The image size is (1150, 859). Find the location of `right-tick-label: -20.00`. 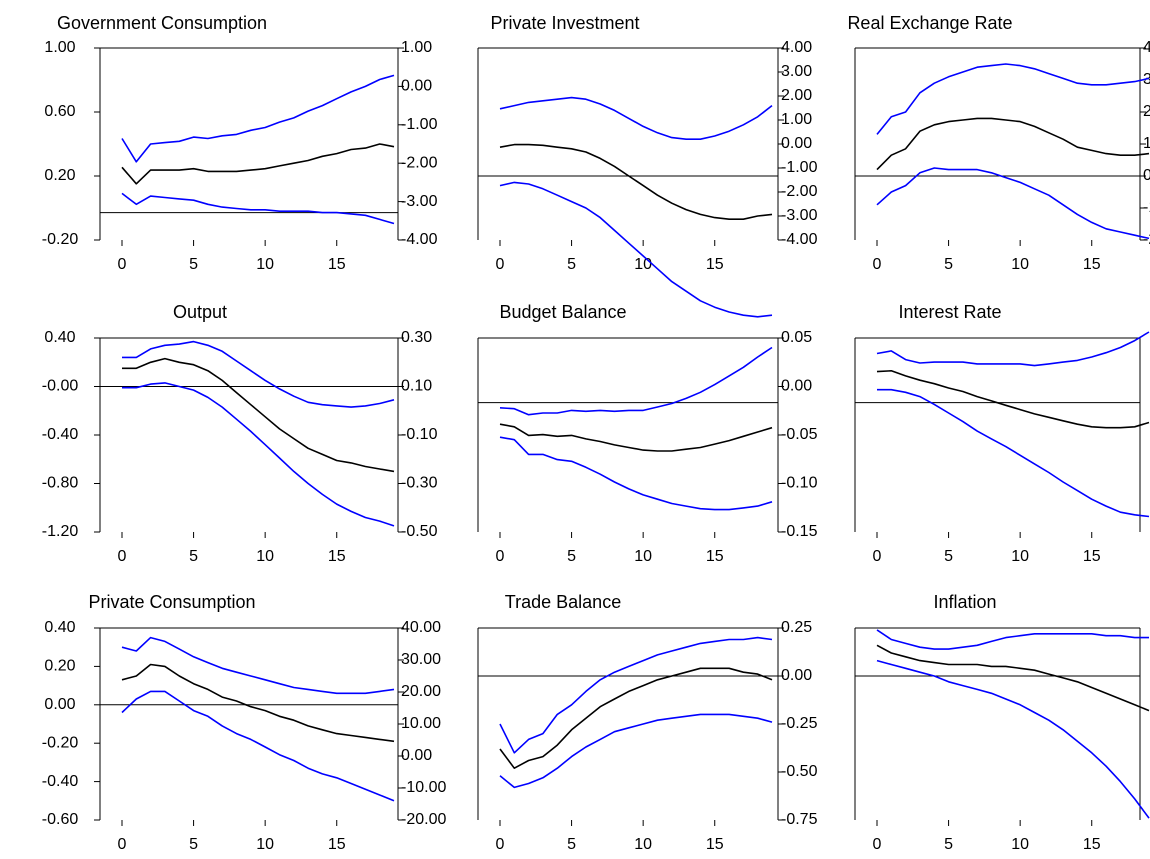

right-tick-label: -20.00 is located at coordinates (423, 819).